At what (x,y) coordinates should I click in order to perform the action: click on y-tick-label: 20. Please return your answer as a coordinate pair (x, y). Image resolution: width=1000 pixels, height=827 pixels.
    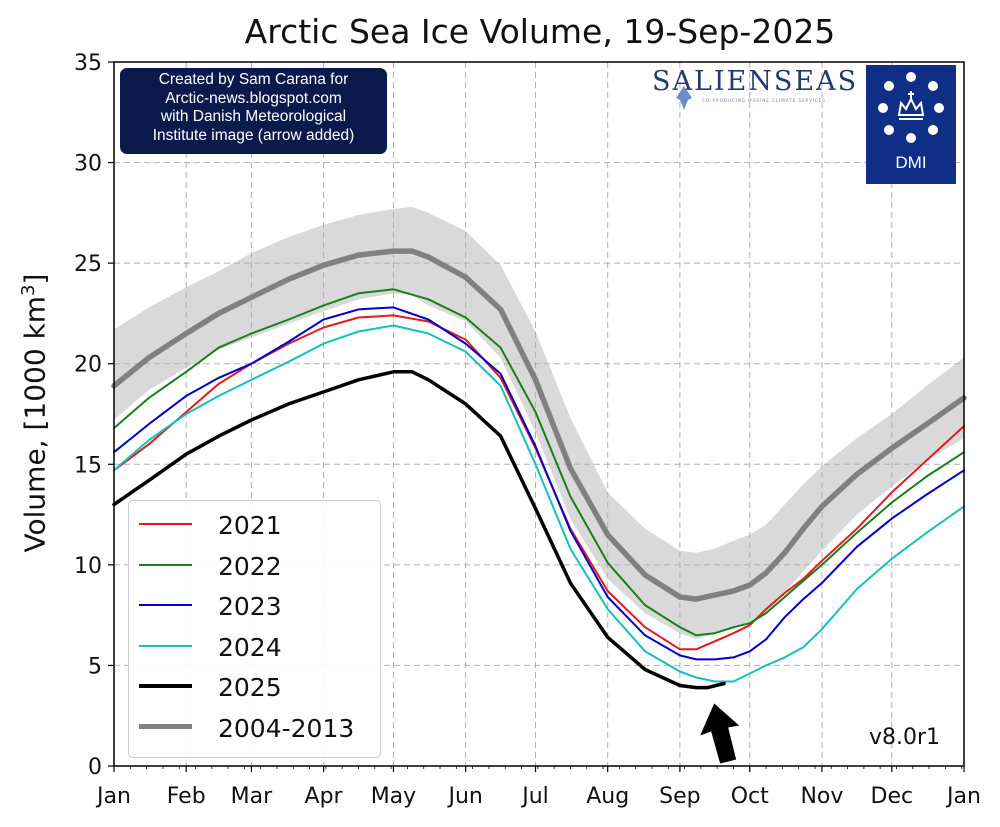
    Looking at the image, I should click on (88, 365).